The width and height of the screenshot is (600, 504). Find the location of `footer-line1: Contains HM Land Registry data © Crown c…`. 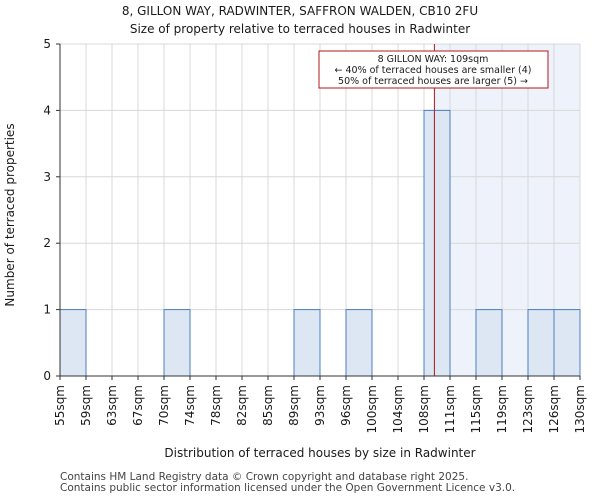

footer-line1: Contains HM Land Registry data © Crown c… is located at coordinates (264, 477).